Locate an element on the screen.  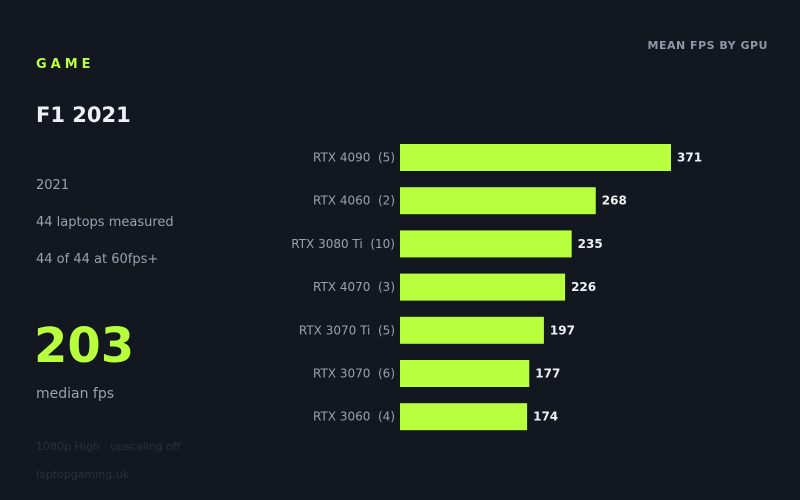
value-label: 197 is located at coordinates (562, 330).